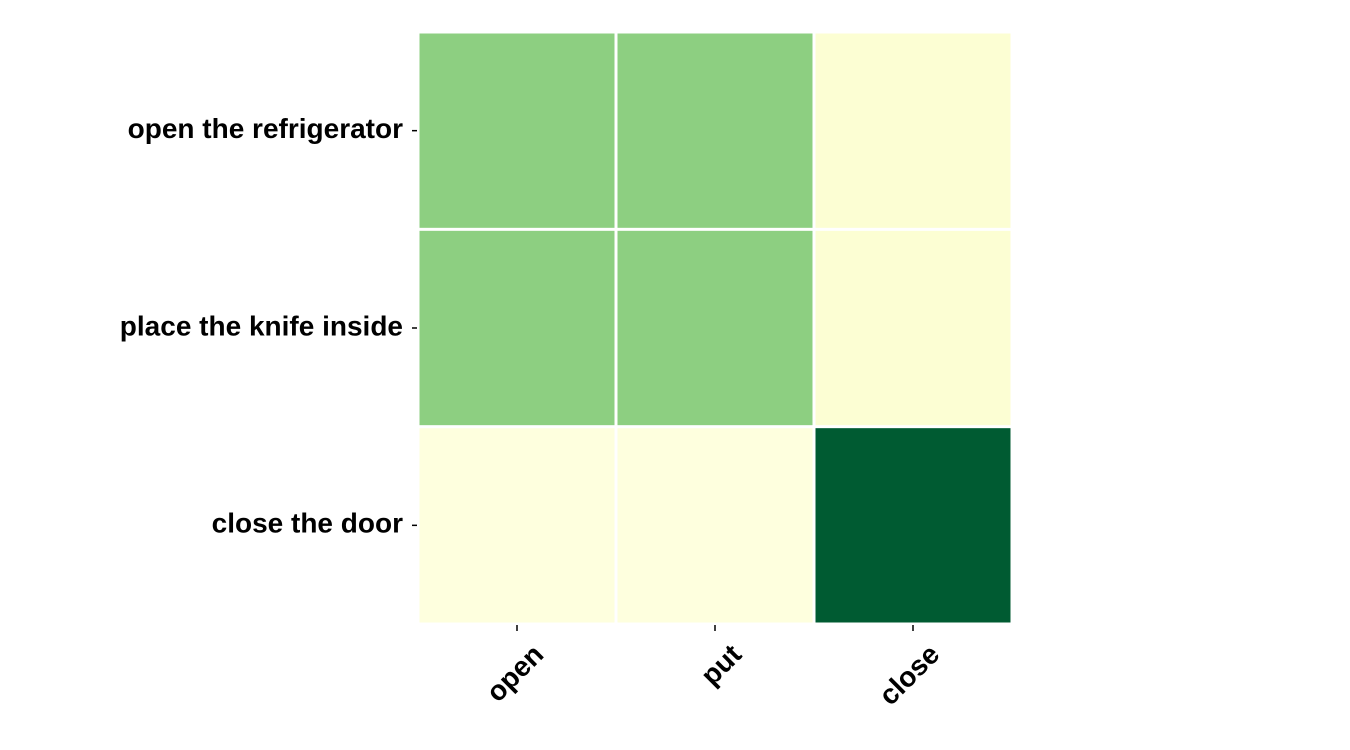 Image resolution: width=1350 pixels, height=750 pixels. I want to click on x-tick-label-close: close, so click(909, 674).